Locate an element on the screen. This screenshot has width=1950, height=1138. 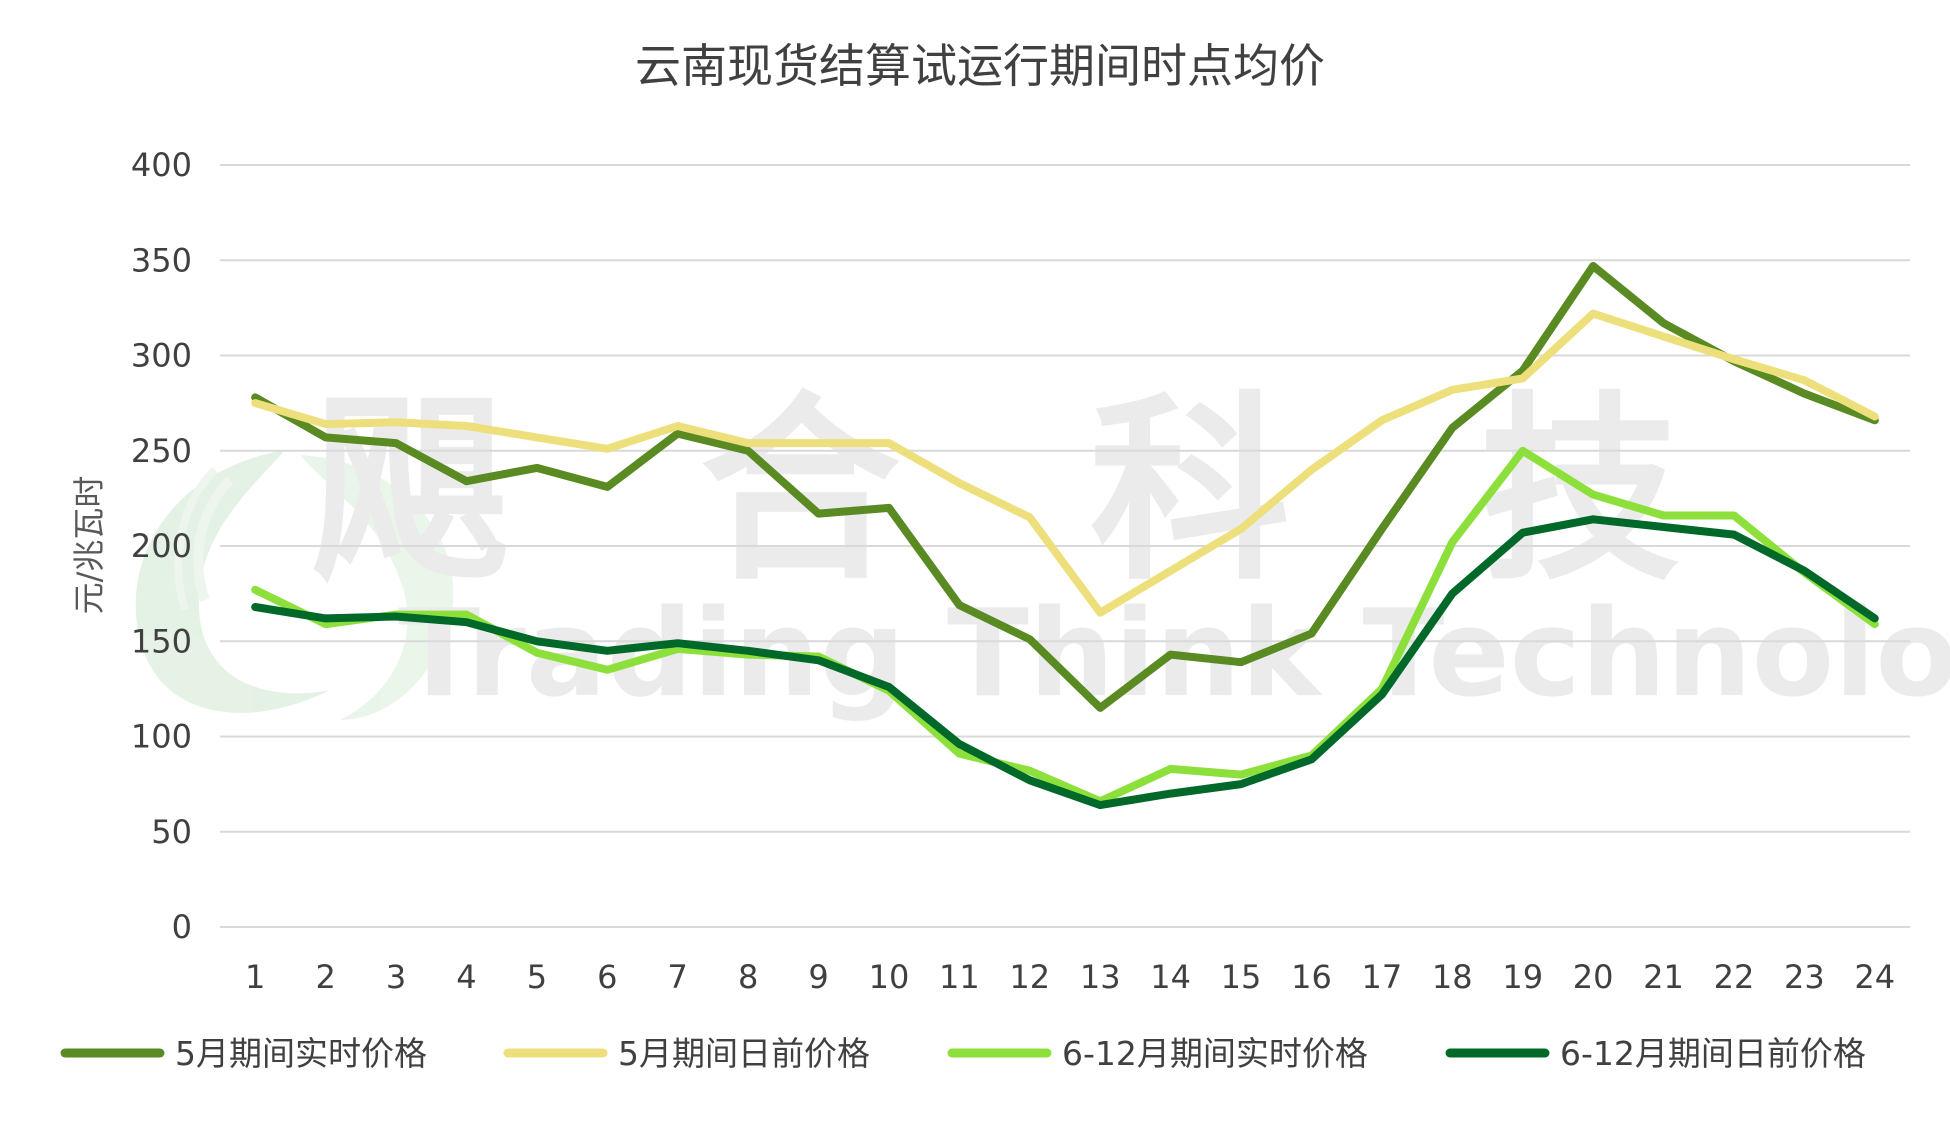
legend-label: 6-12月期间日前价格 is located at coordinates (1713, 1053).